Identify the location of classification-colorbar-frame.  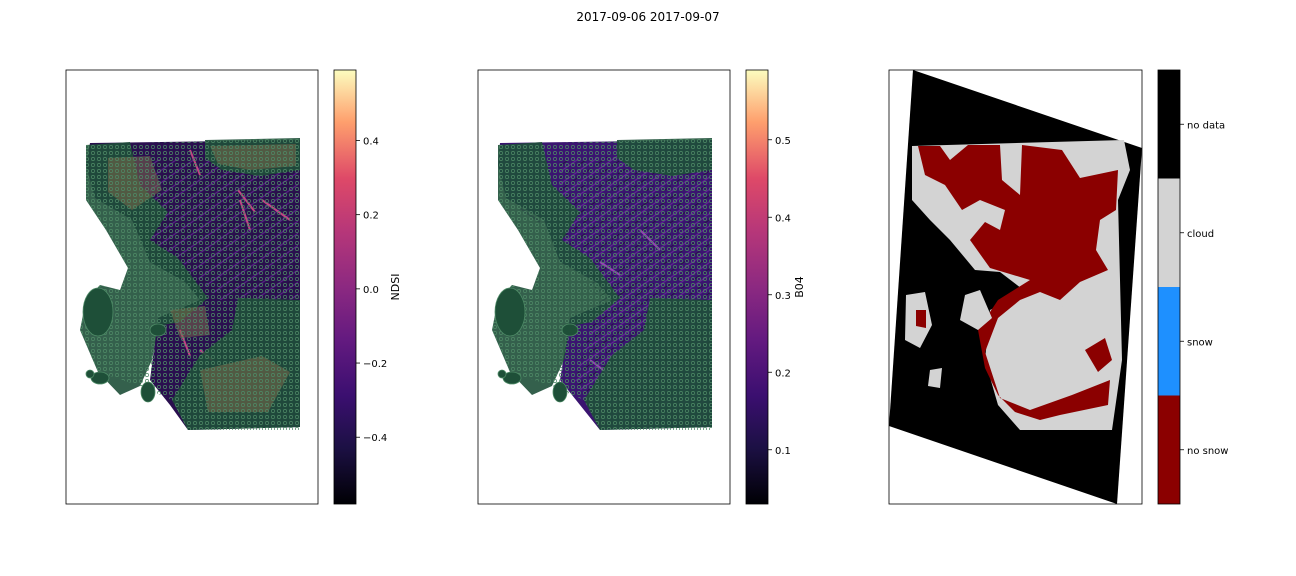
(1169, 287).